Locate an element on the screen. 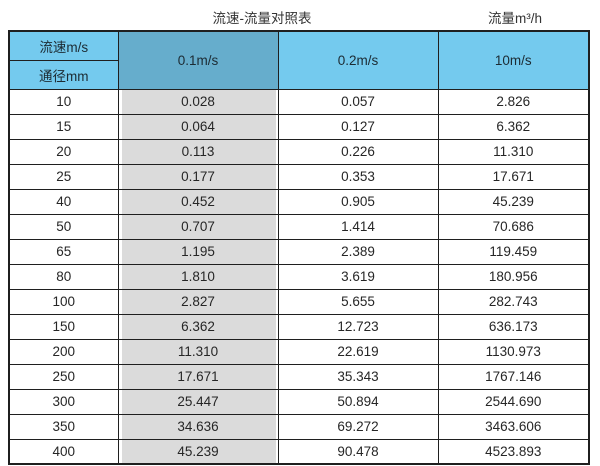 The width and height of the screenshot is (600, 466). header-velocity-10: 10m/s is located at coordinates (513, 60).